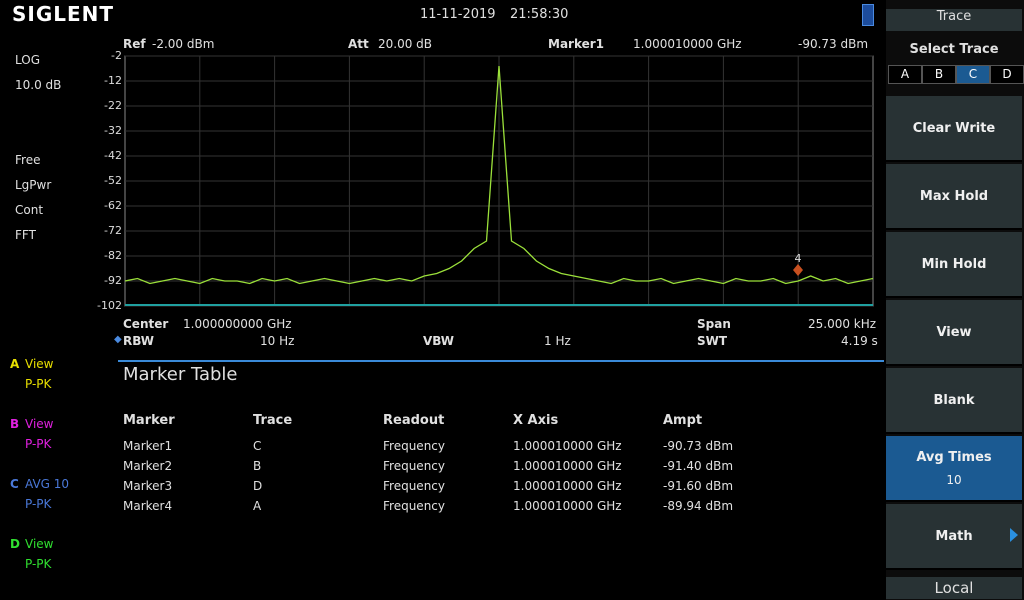 Image resolution: width=1024 pixels, height=600 pixels. I want to click on span-label: Span, so click(714, 324).